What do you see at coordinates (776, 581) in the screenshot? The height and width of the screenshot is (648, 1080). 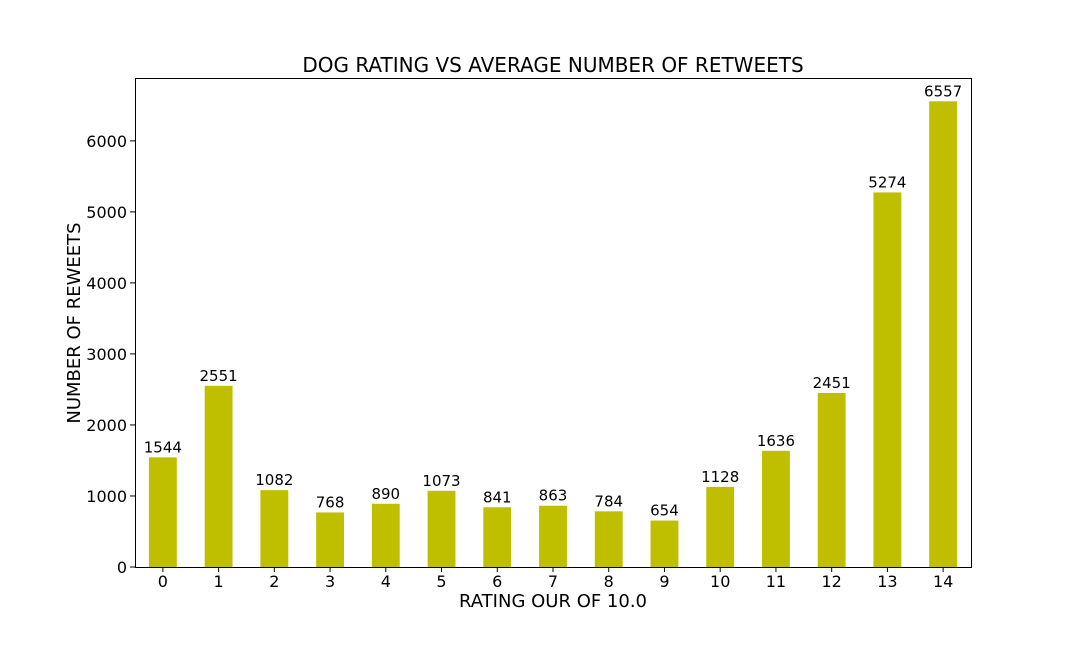 I see `x-tick-label-11: 11` at bounding box center [776, 581].